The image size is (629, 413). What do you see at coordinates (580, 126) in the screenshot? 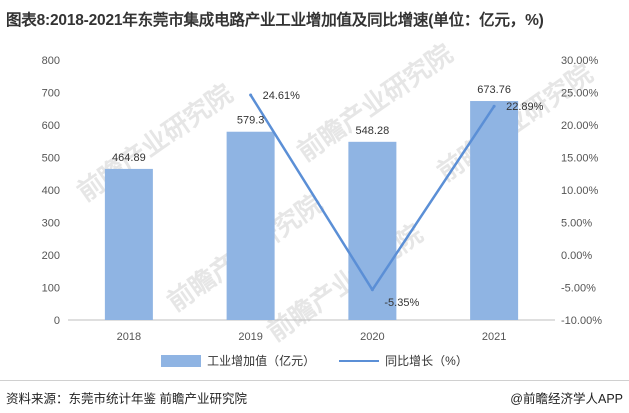
I see `y-right-tick-label: 20.00%` at bounding box center [580, 126].